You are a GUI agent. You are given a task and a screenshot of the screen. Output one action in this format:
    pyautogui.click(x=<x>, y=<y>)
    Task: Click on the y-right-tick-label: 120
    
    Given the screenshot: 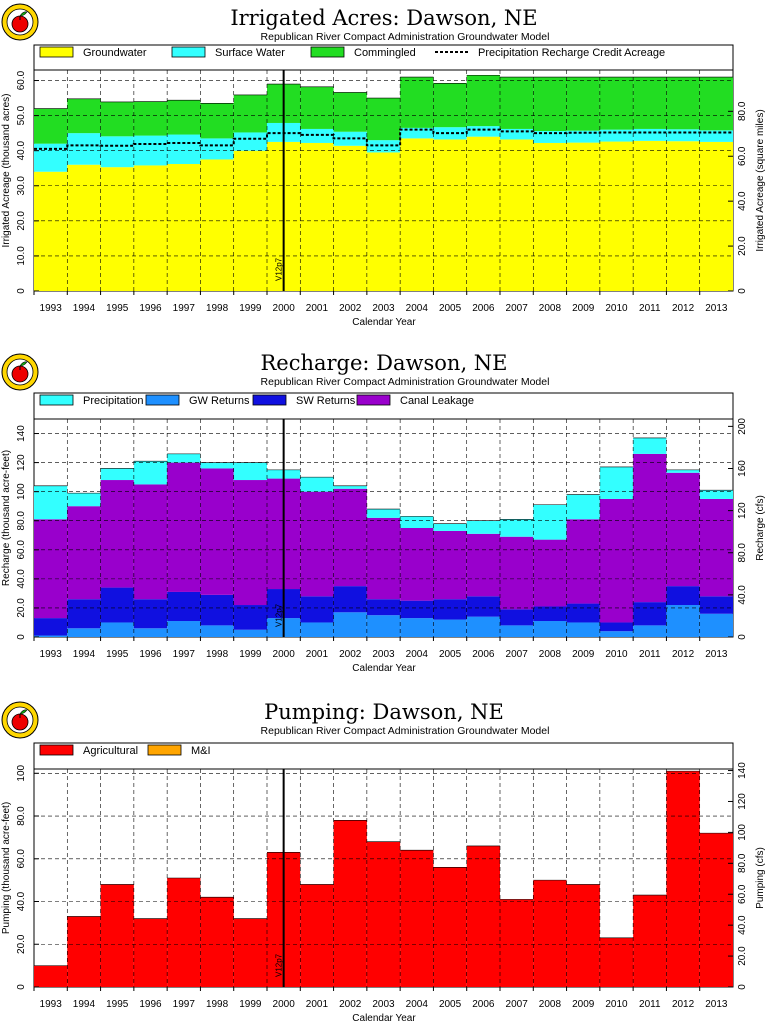 What is the action you would take?
    pyautogui.click(x=742, y=801)
    